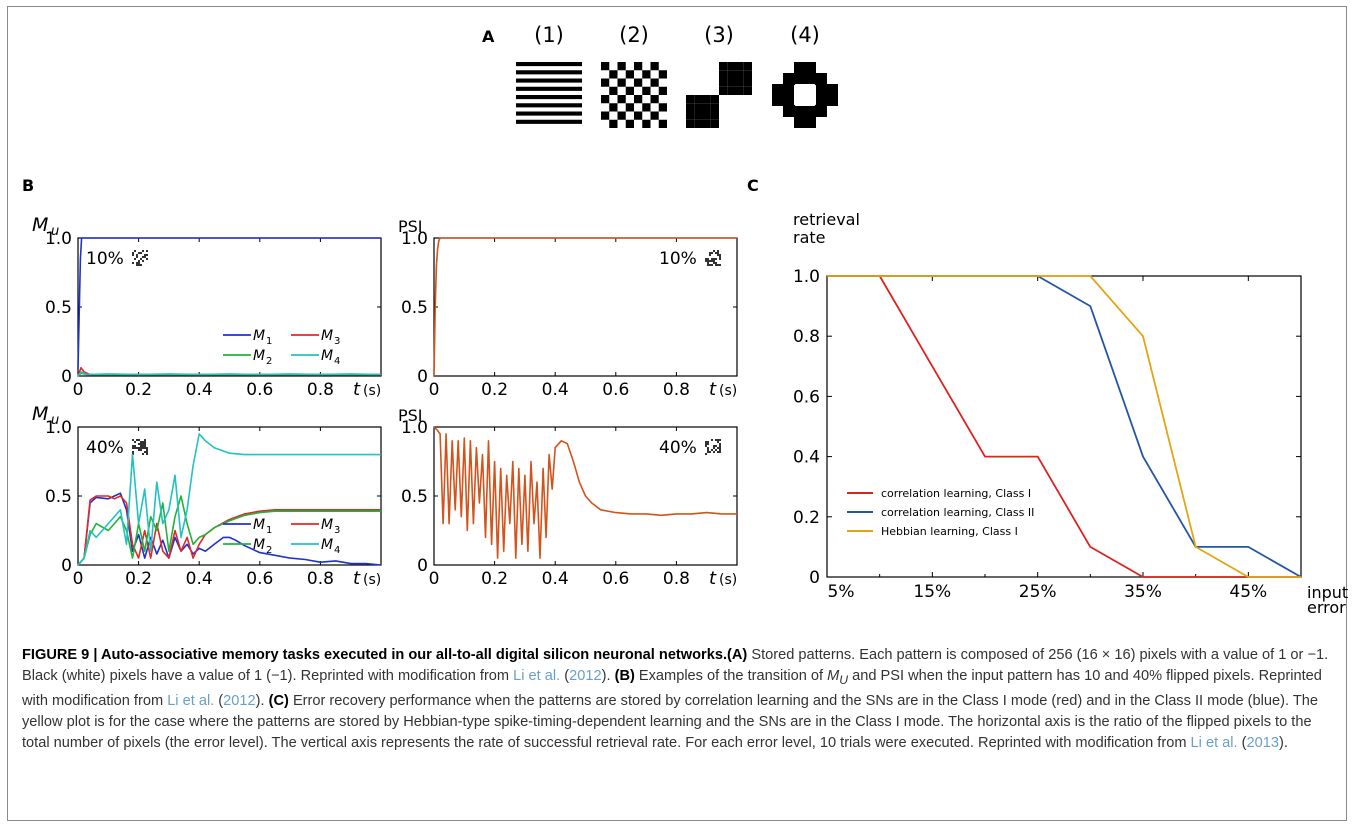 The image size is (1358, 829). I want to click on citation-link-3: Li et al., so click(1214, 742).